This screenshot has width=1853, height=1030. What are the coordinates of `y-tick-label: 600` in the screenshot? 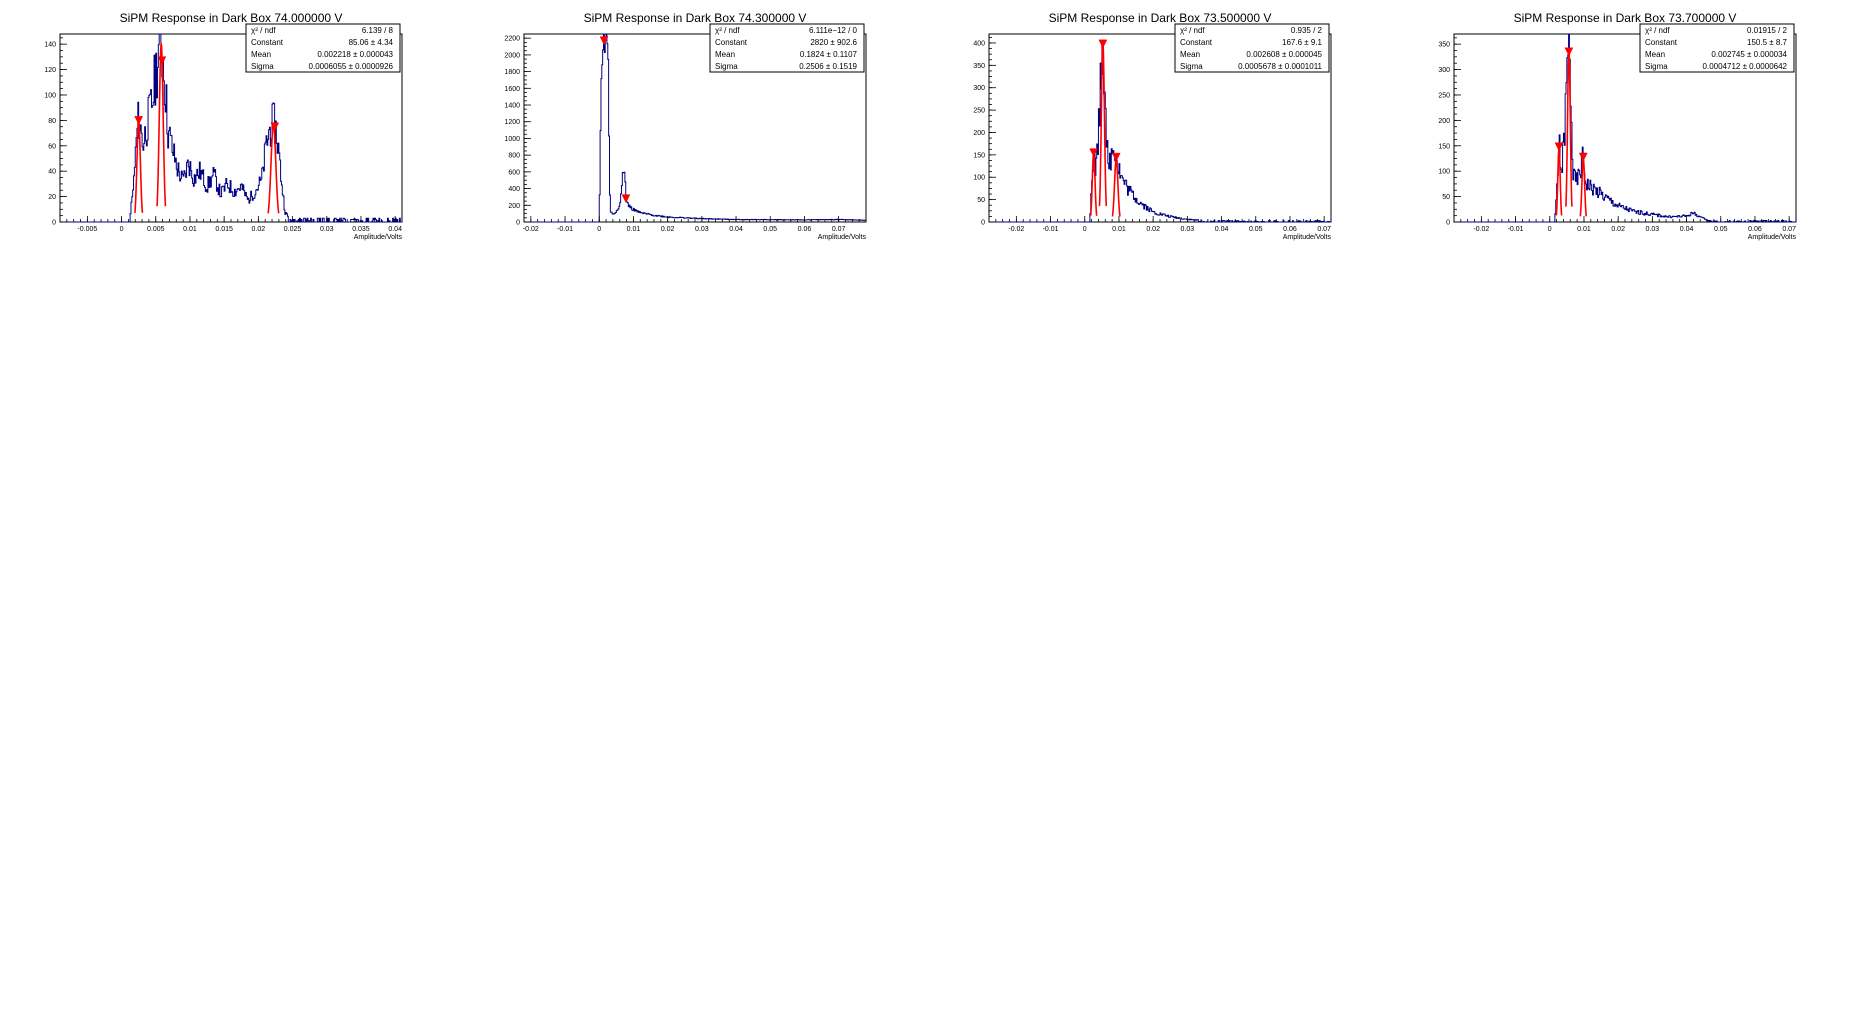 It's located at (514, 172).